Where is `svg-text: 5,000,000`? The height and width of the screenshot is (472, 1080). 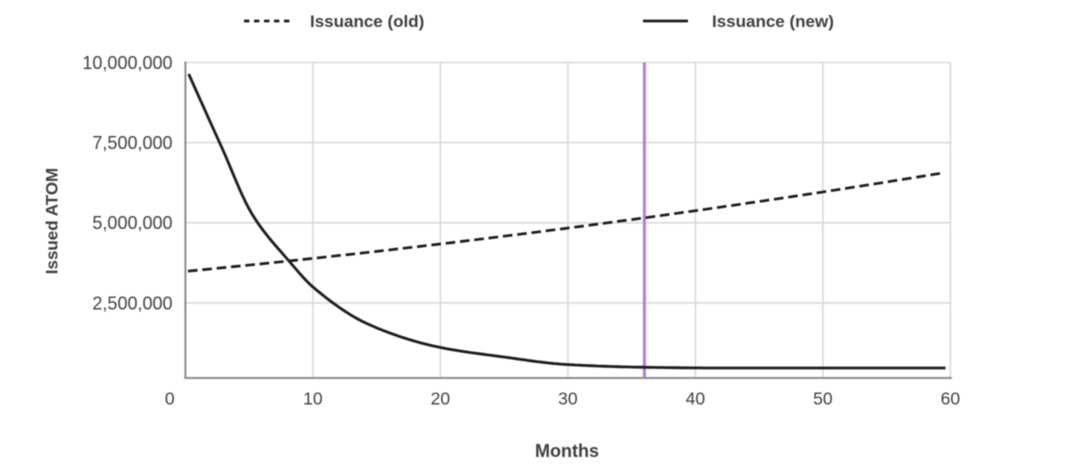
svg-text: 5,000,000 is located at coordinates (132, 223).